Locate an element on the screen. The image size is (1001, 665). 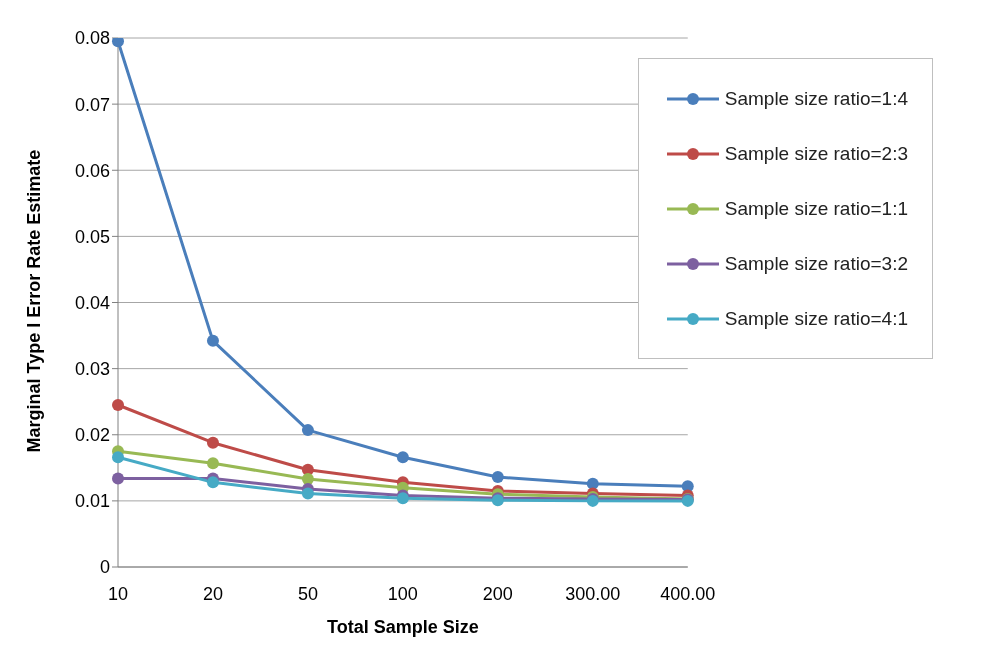
y-tick-label: 0.07 is located at coordinates (92, 104).